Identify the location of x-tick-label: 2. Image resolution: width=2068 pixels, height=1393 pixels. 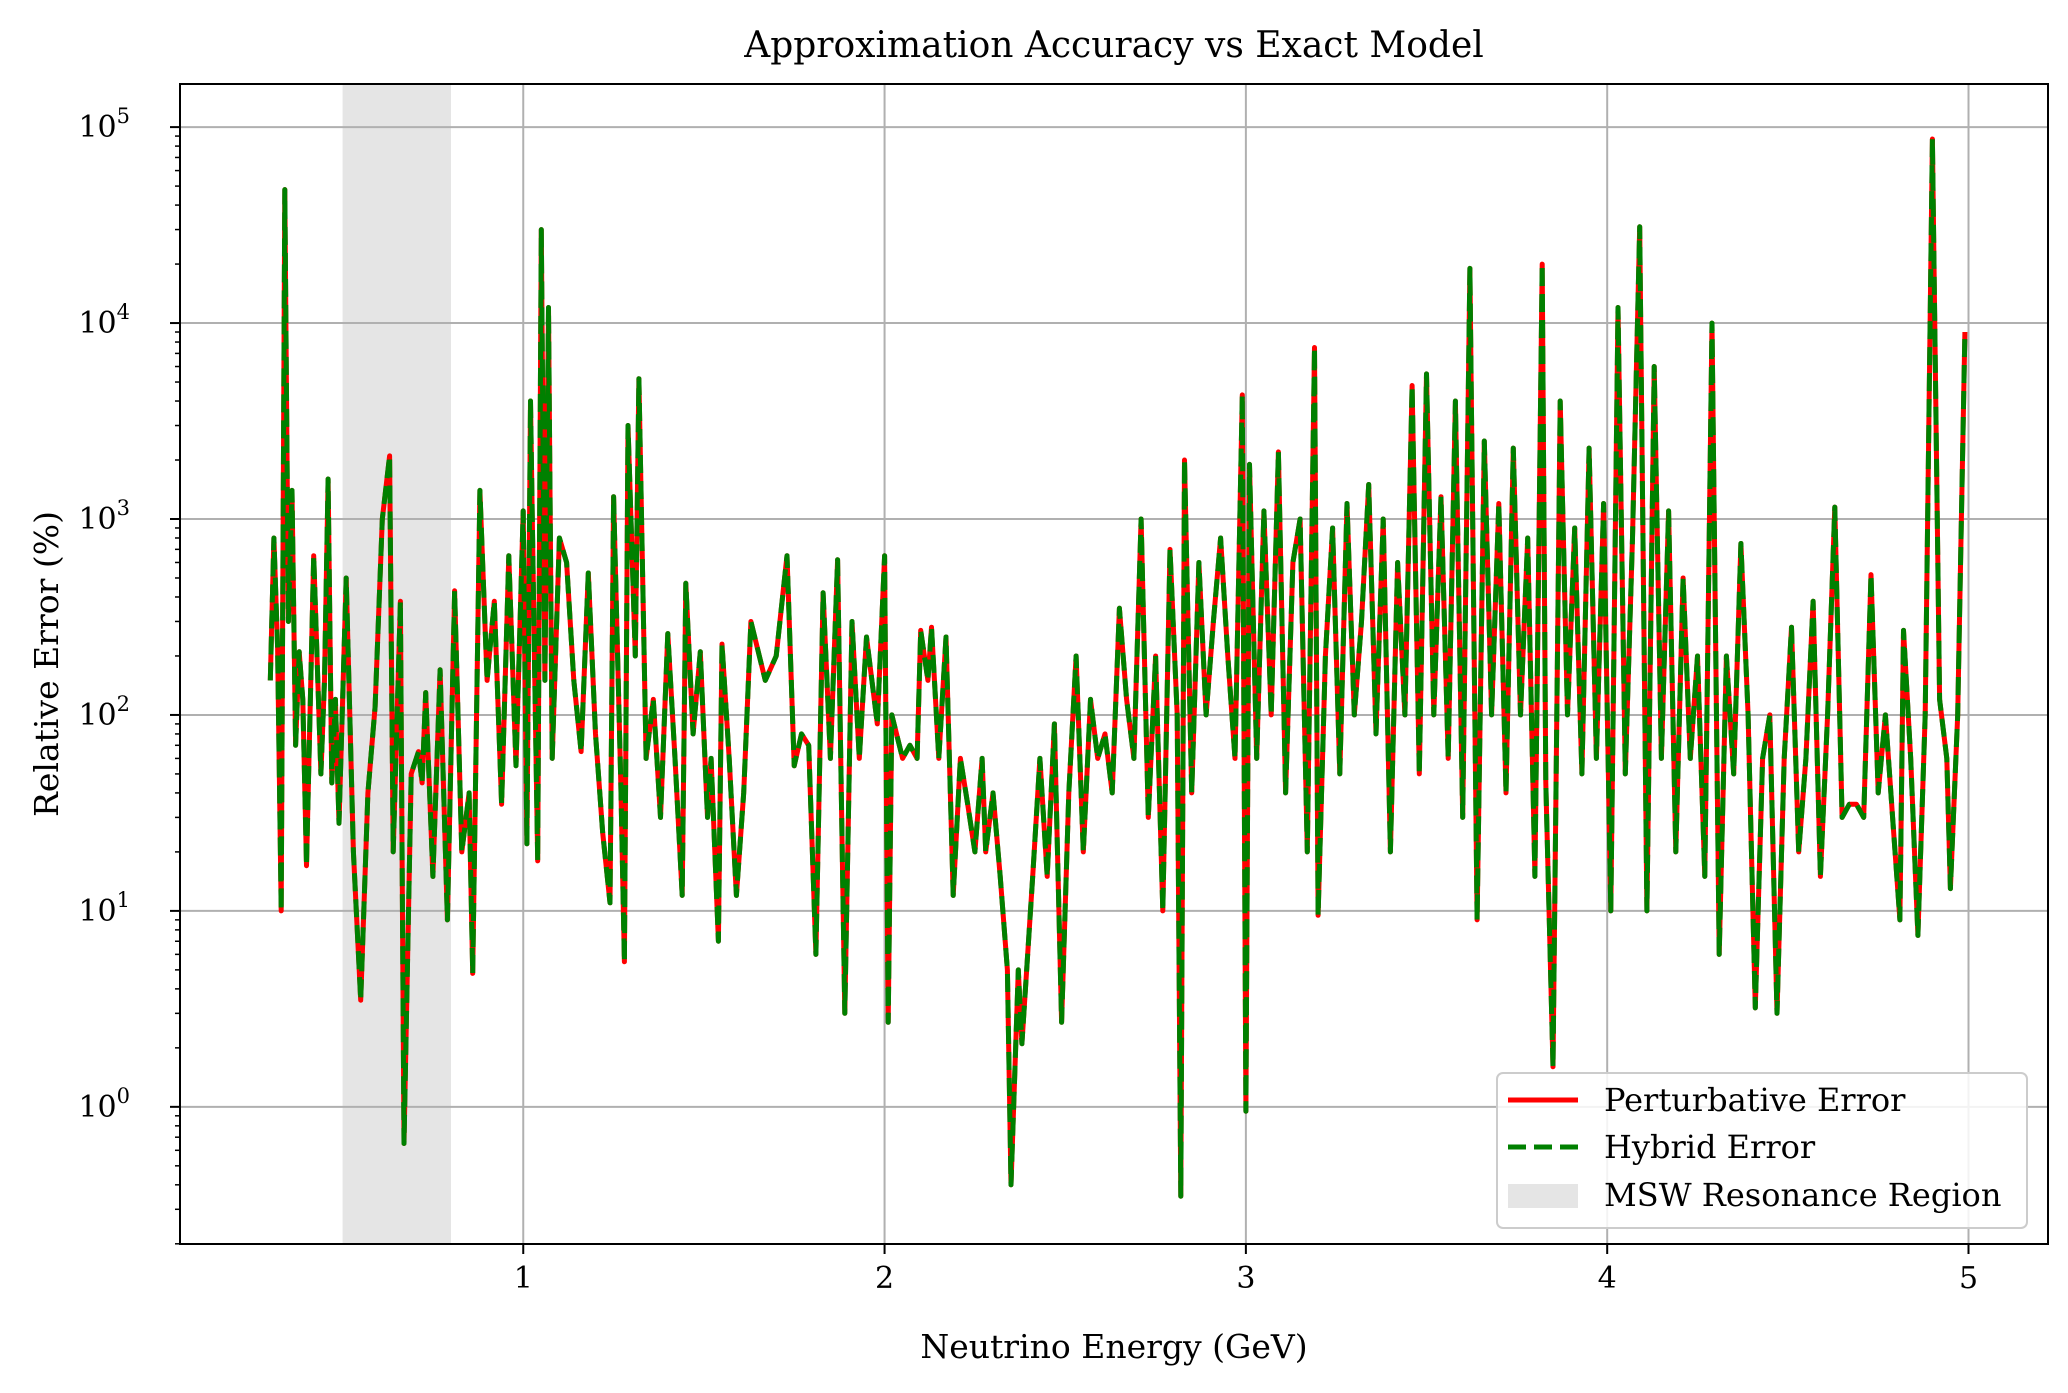
(884, 1278).